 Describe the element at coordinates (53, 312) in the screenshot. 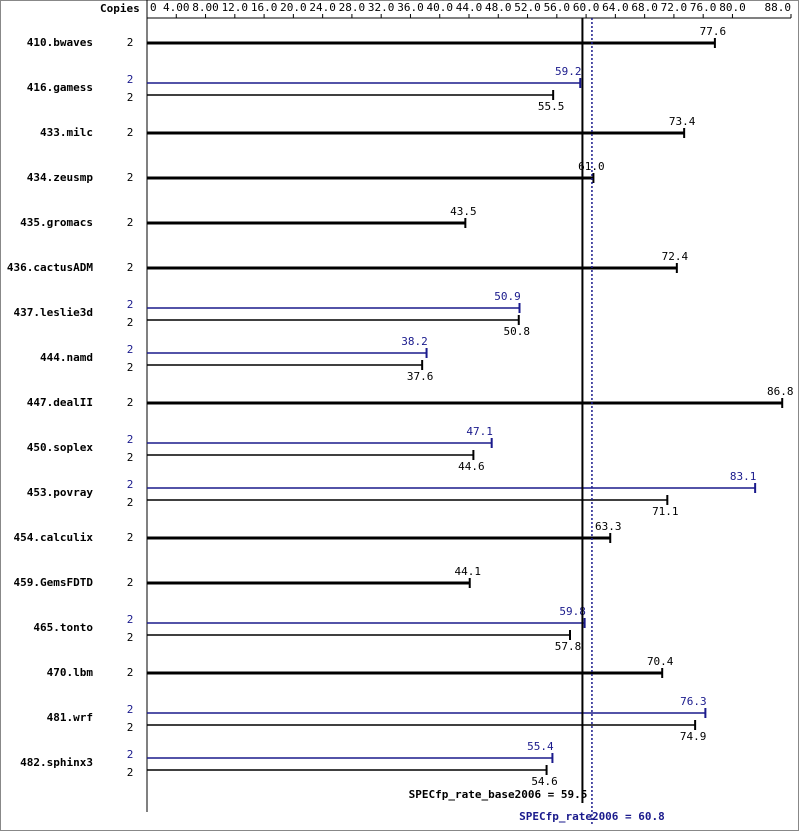

I see `benchmark-name: 437.leslie3d` at that location.